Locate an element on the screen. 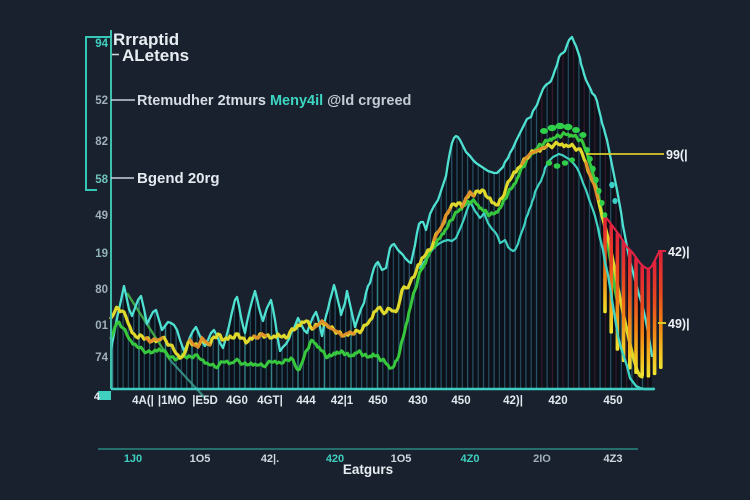 This screenshot has height=500, width=750. svg-text: 4Z0 is located at coordinates (470, 459).